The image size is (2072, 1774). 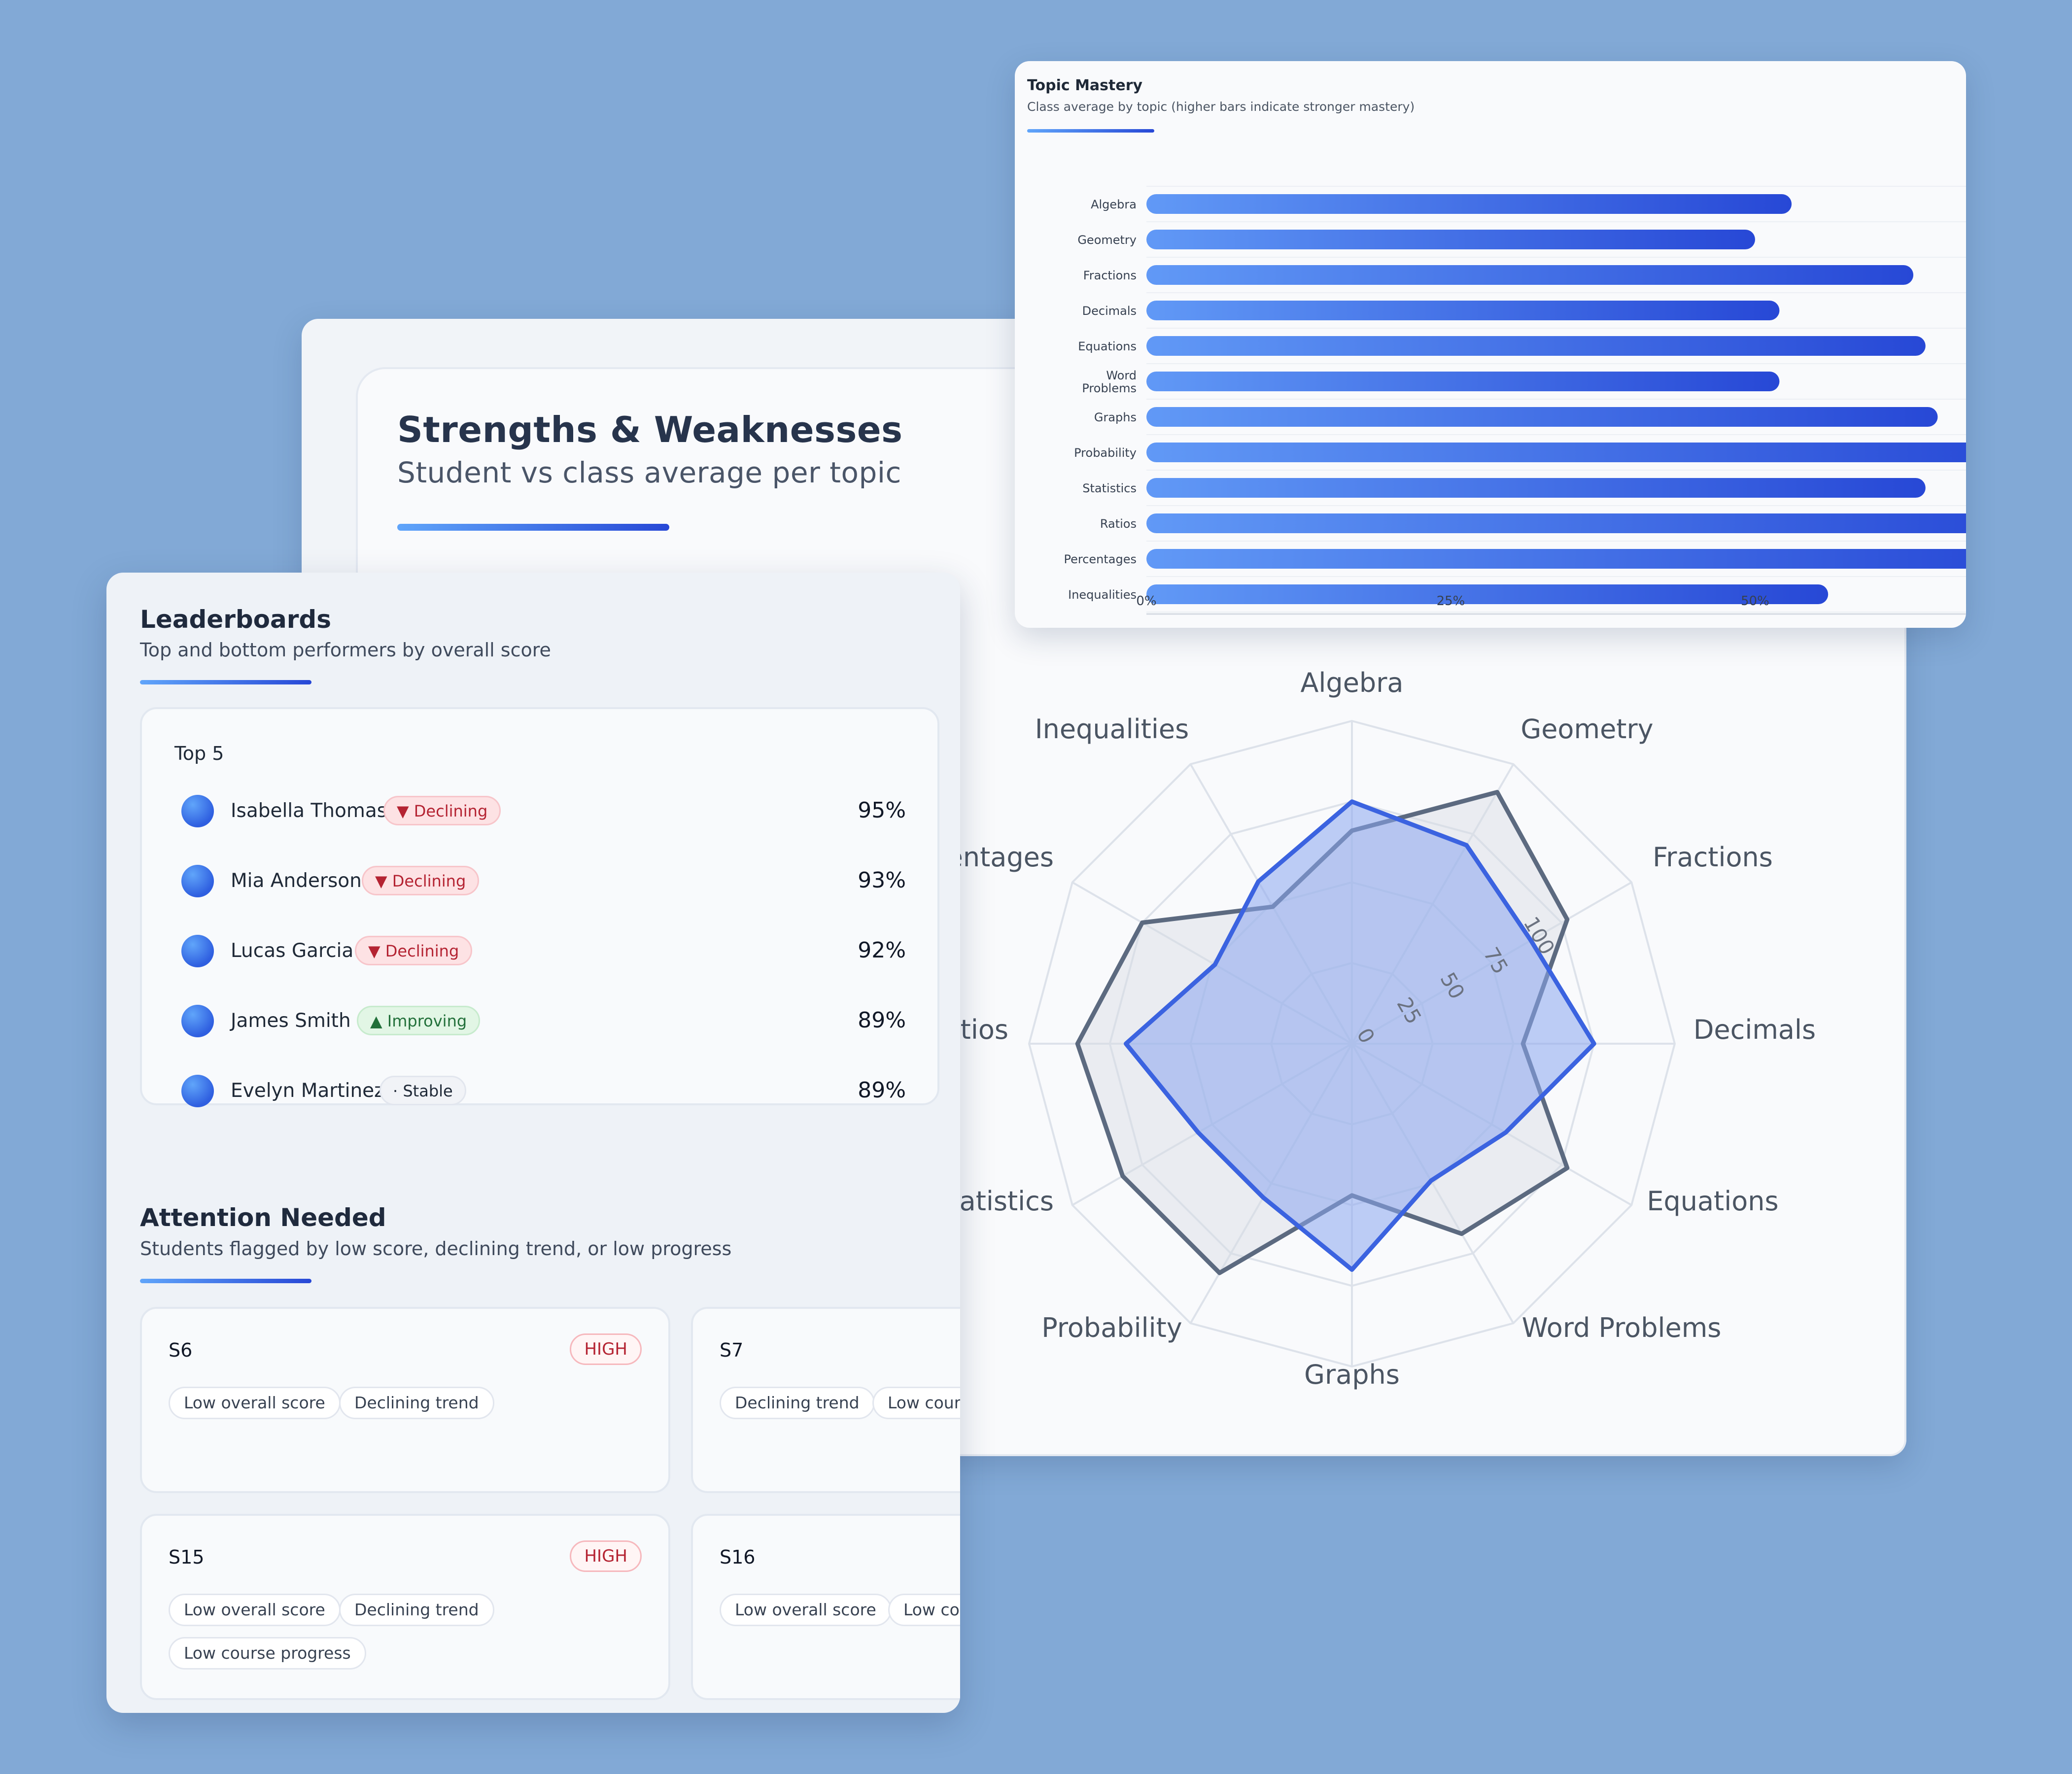 What do you see at coordinates (296, 881) in the screenshot?
I see `student-name: Mia Anderson` at bounding box center [296, 881].